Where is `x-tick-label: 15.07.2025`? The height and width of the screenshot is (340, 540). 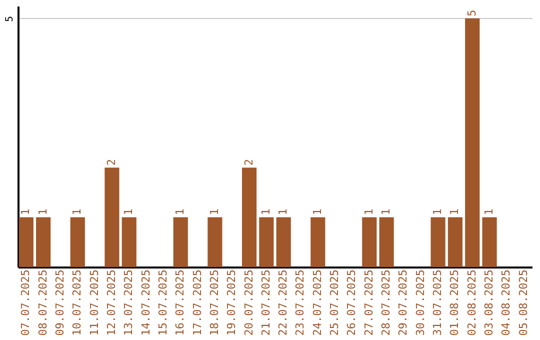 x-tick-label: 15.07.2025 is located at coordinates (163, 303).